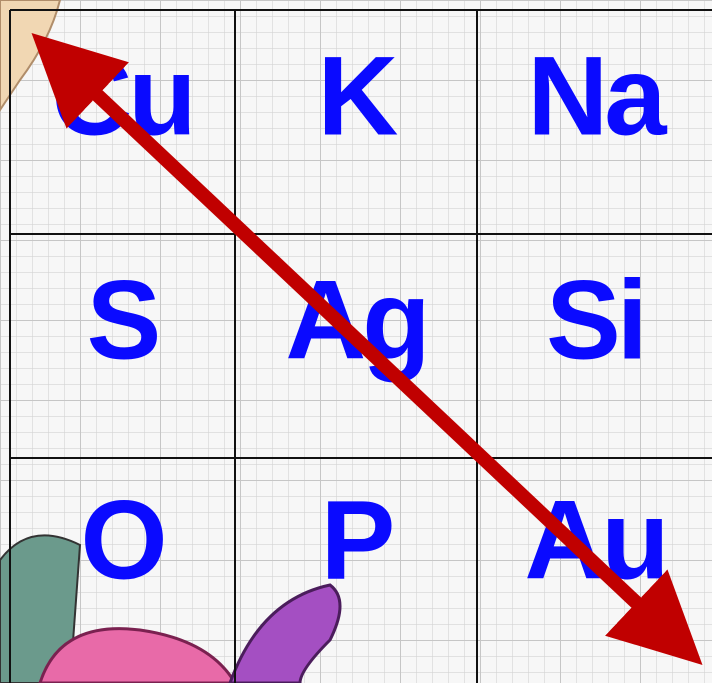 The height and width of the screenshot is (683, 712). Describe the element at coordinates (121, 96) in the screenshot. I see `element-symbol: Cu` at that location.